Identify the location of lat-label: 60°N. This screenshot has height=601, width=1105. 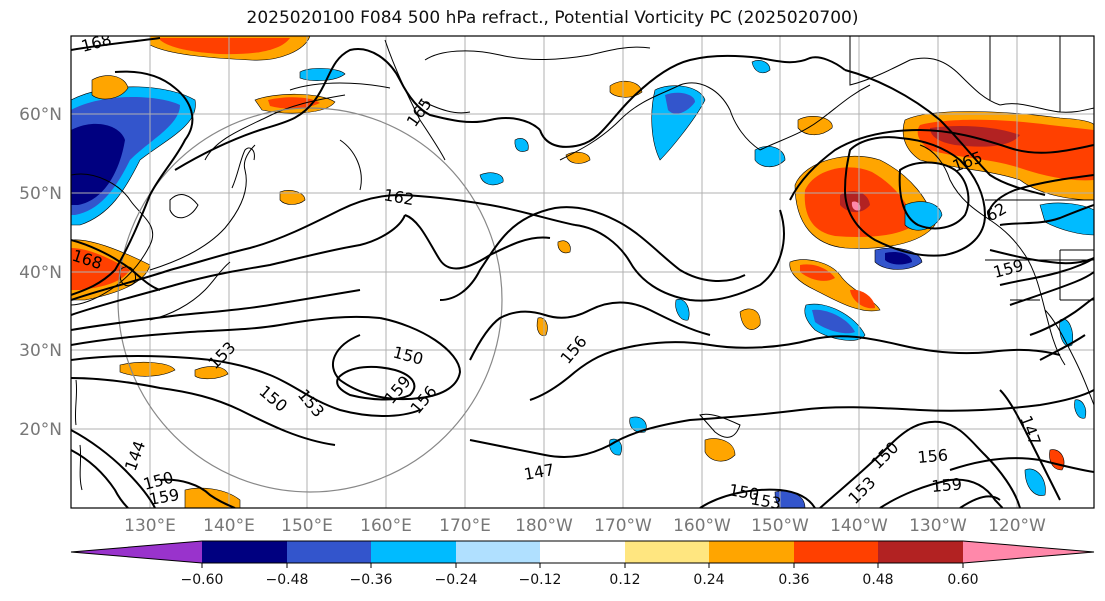
(40, 115).